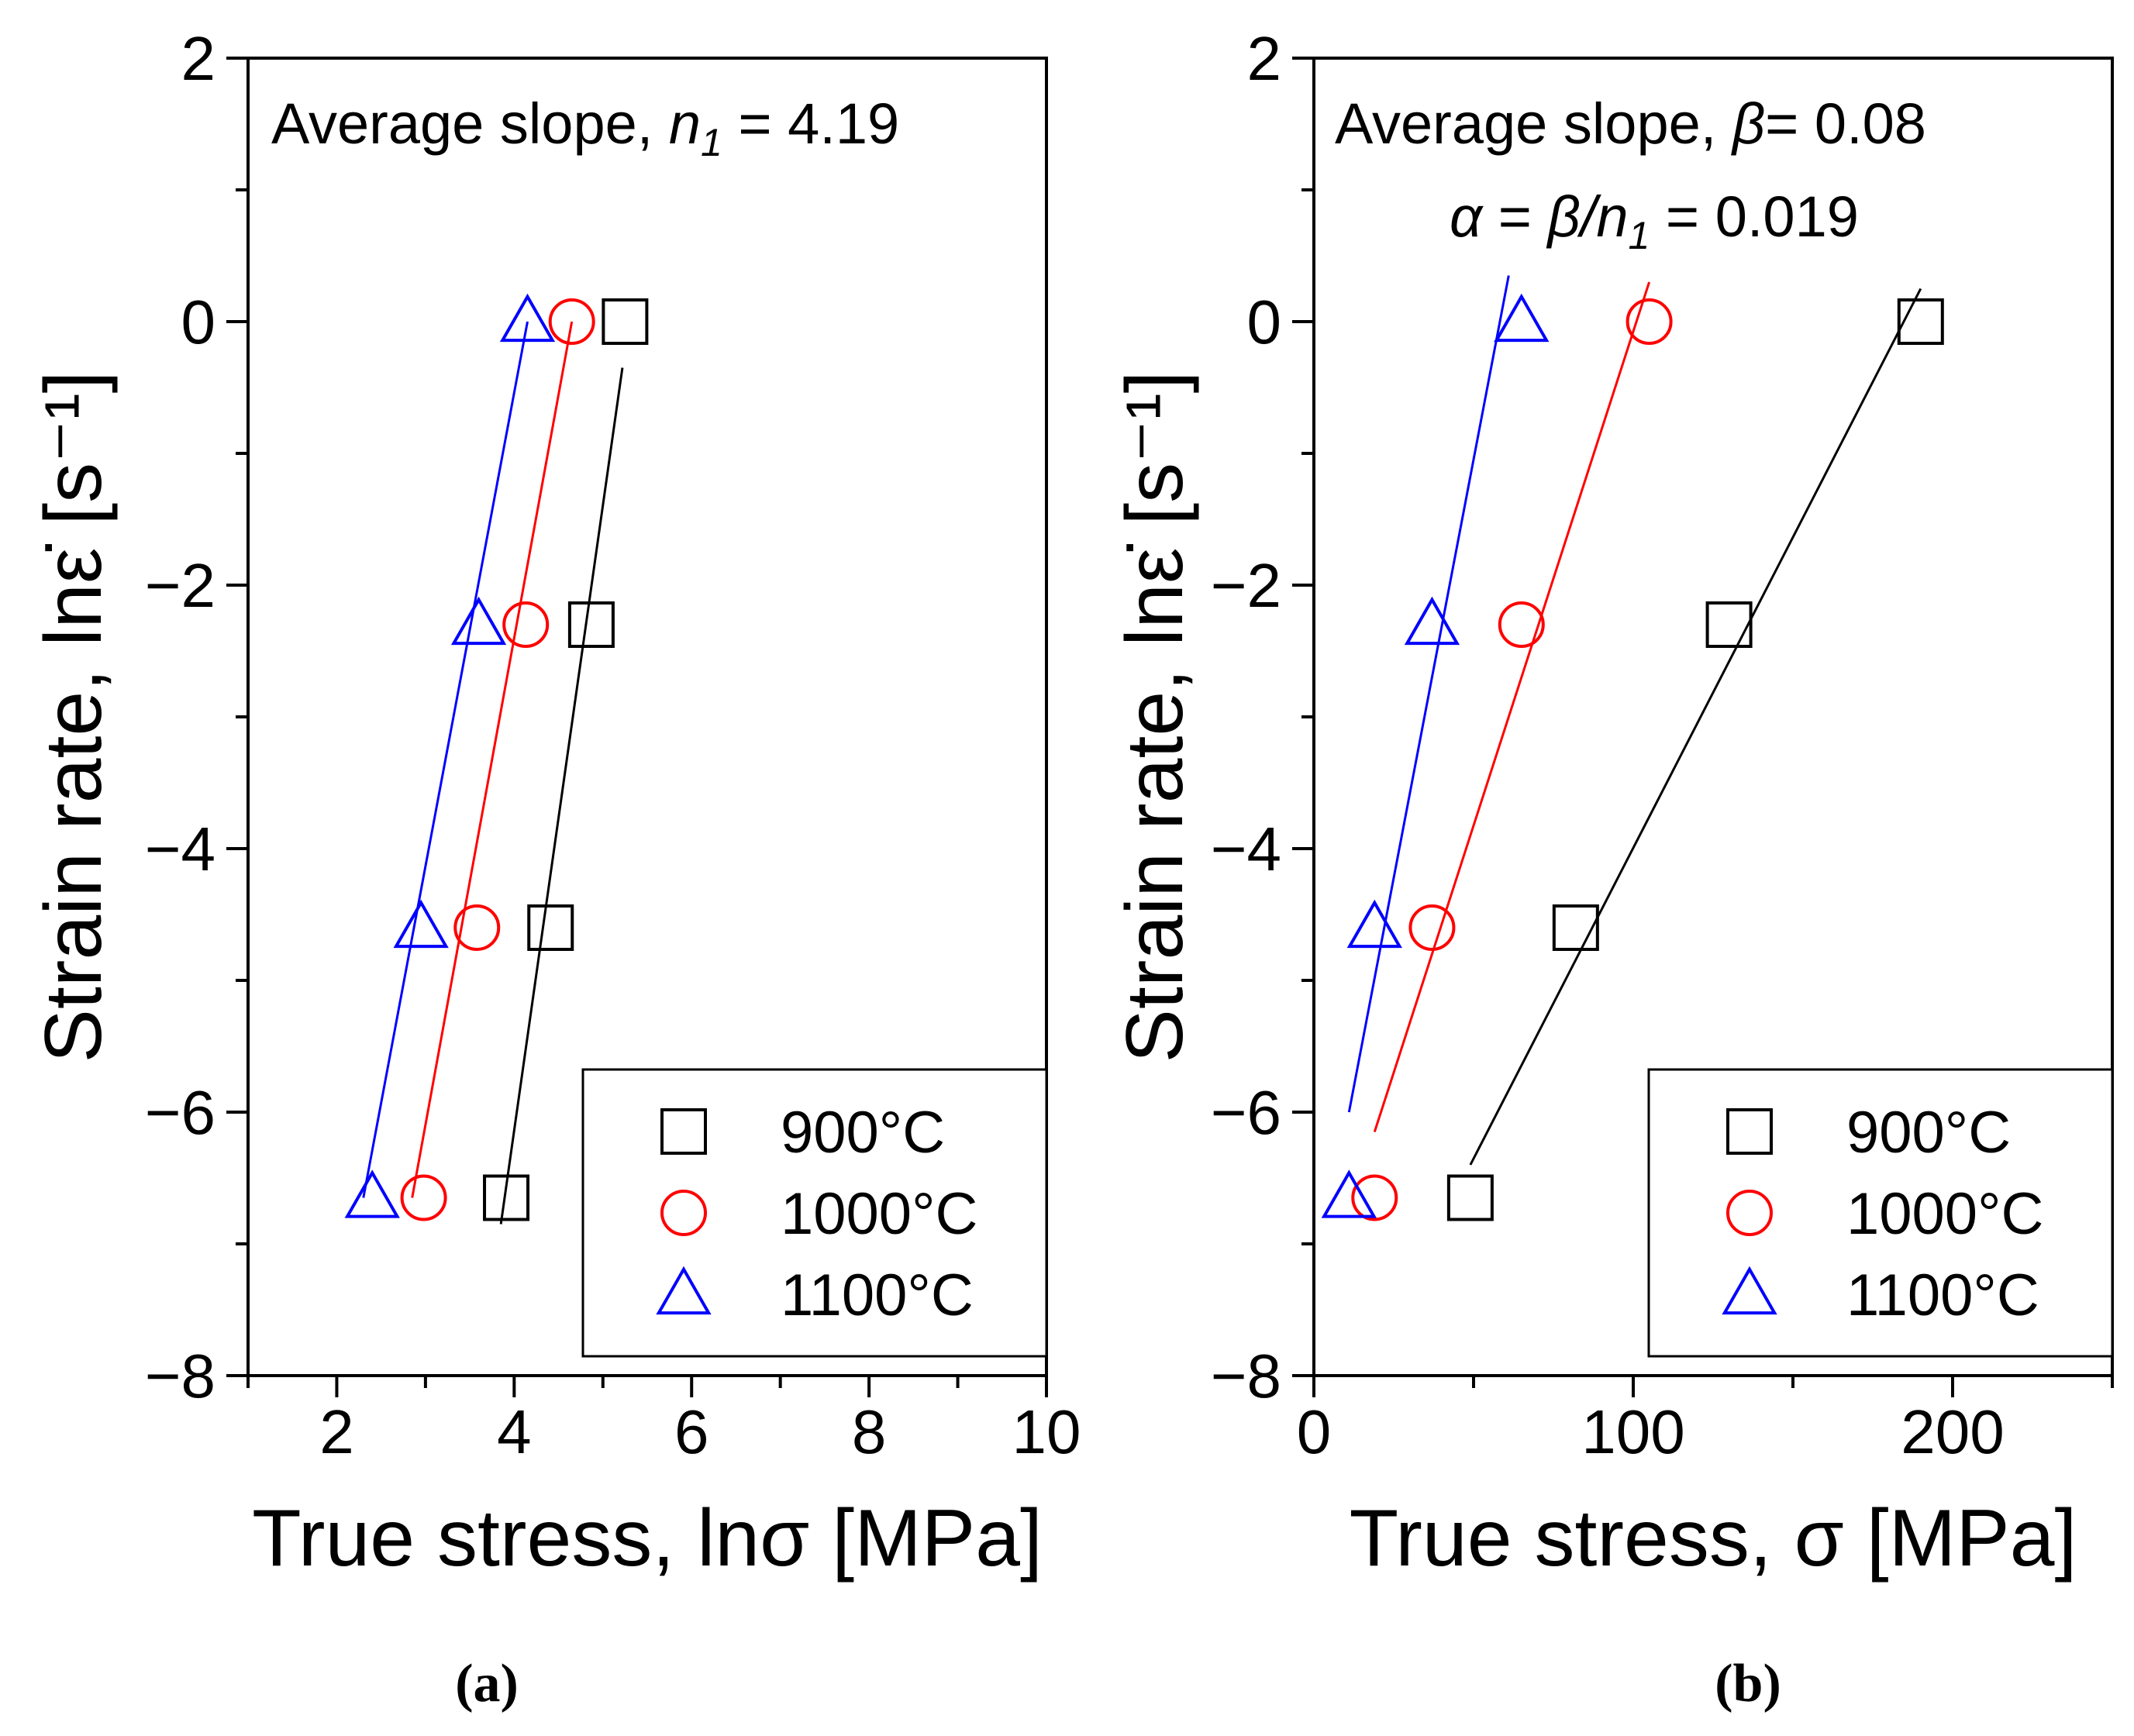 The height and width of the screenshot is (1736, 2134). I want to click on data-layer, so click(496, 758).